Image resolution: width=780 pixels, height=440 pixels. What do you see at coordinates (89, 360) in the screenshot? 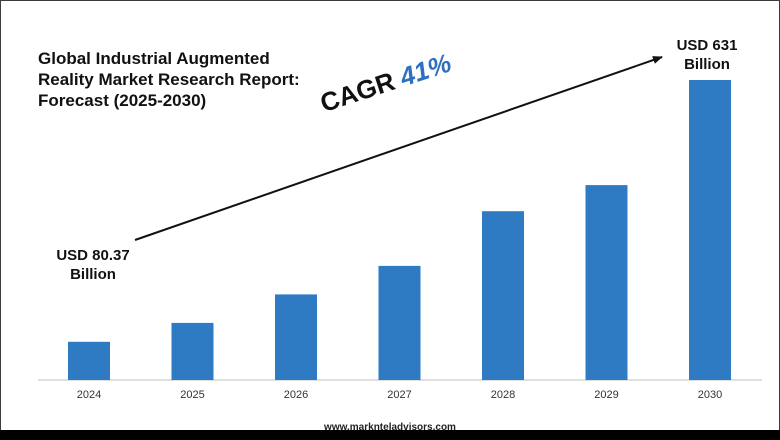
I see `bar-2024` at bounding box center [89, 360].